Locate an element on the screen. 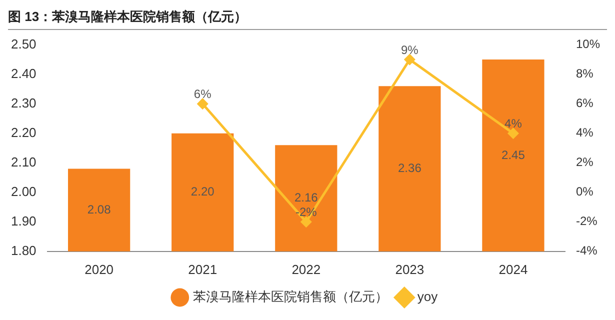  data-label: 2.20 is located at coordinates (202, 191).